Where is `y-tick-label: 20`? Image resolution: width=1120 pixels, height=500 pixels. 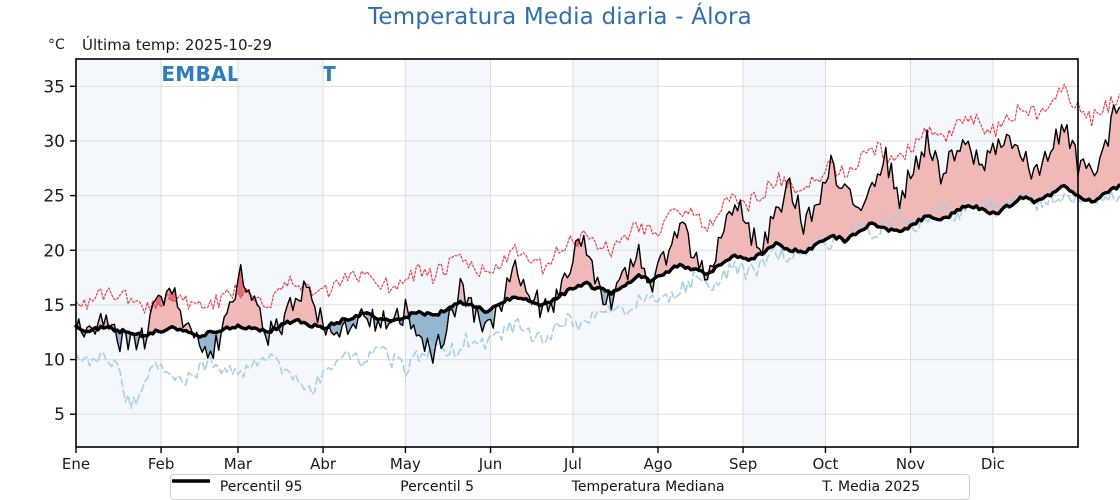
y-tick-label: 20 is located at coordinates (54, 251).